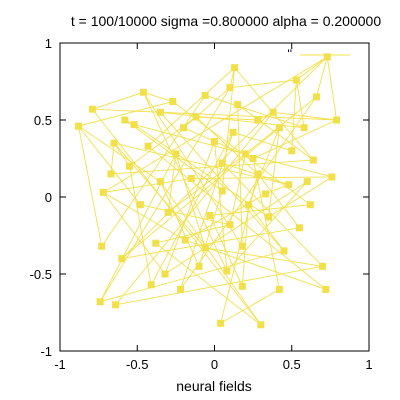  I want to click on x-axis-label: neural fields, so click(214, 386).